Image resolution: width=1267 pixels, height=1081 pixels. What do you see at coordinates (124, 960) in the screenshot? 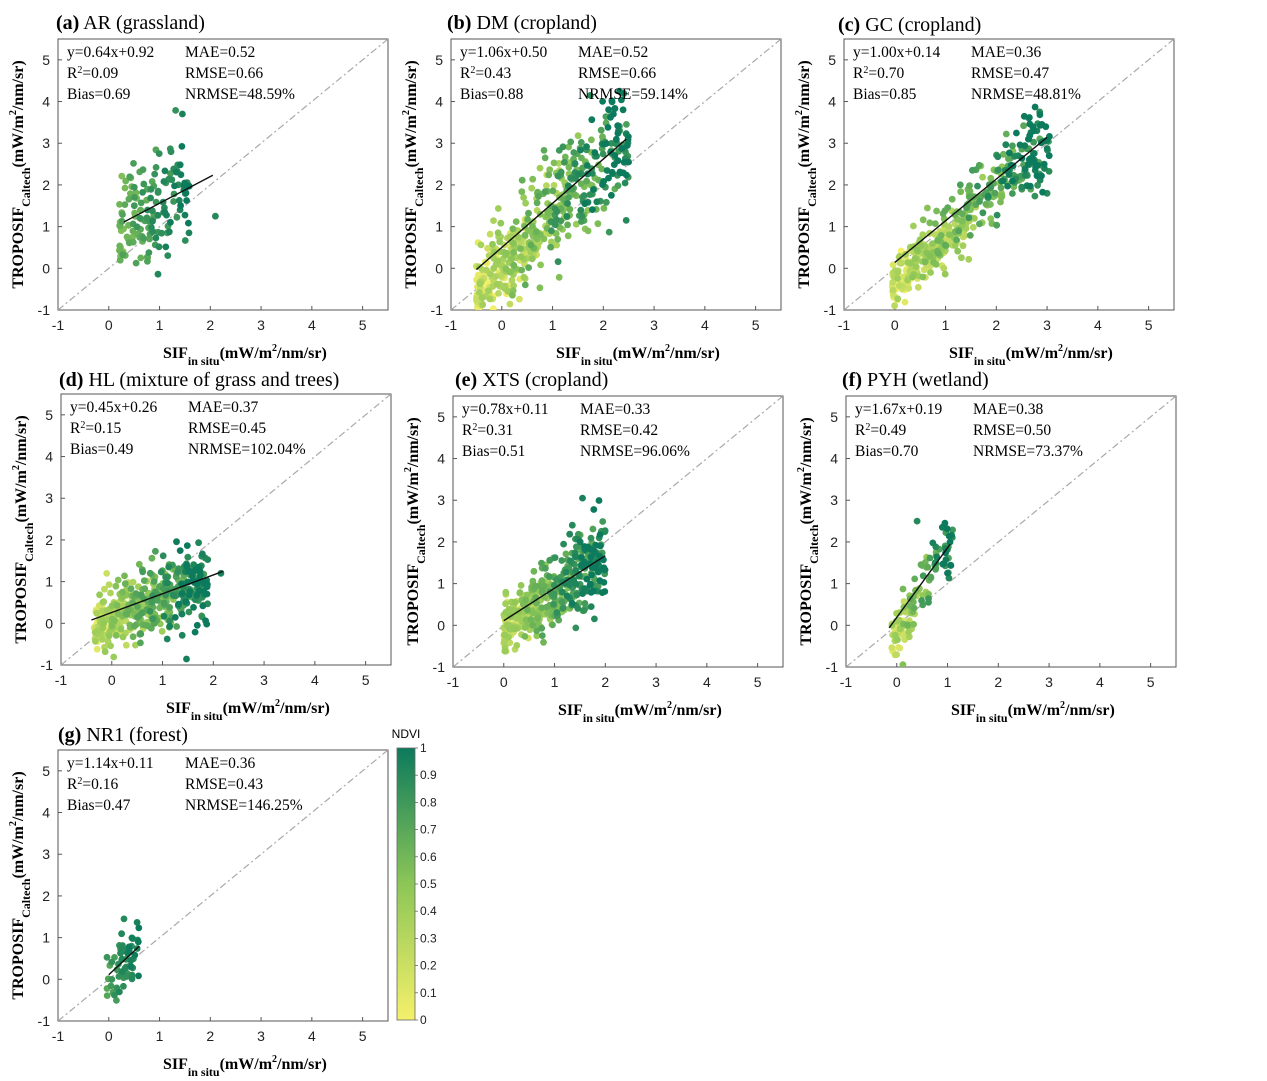
I see `regression-line` at bounding box center [124, 960].